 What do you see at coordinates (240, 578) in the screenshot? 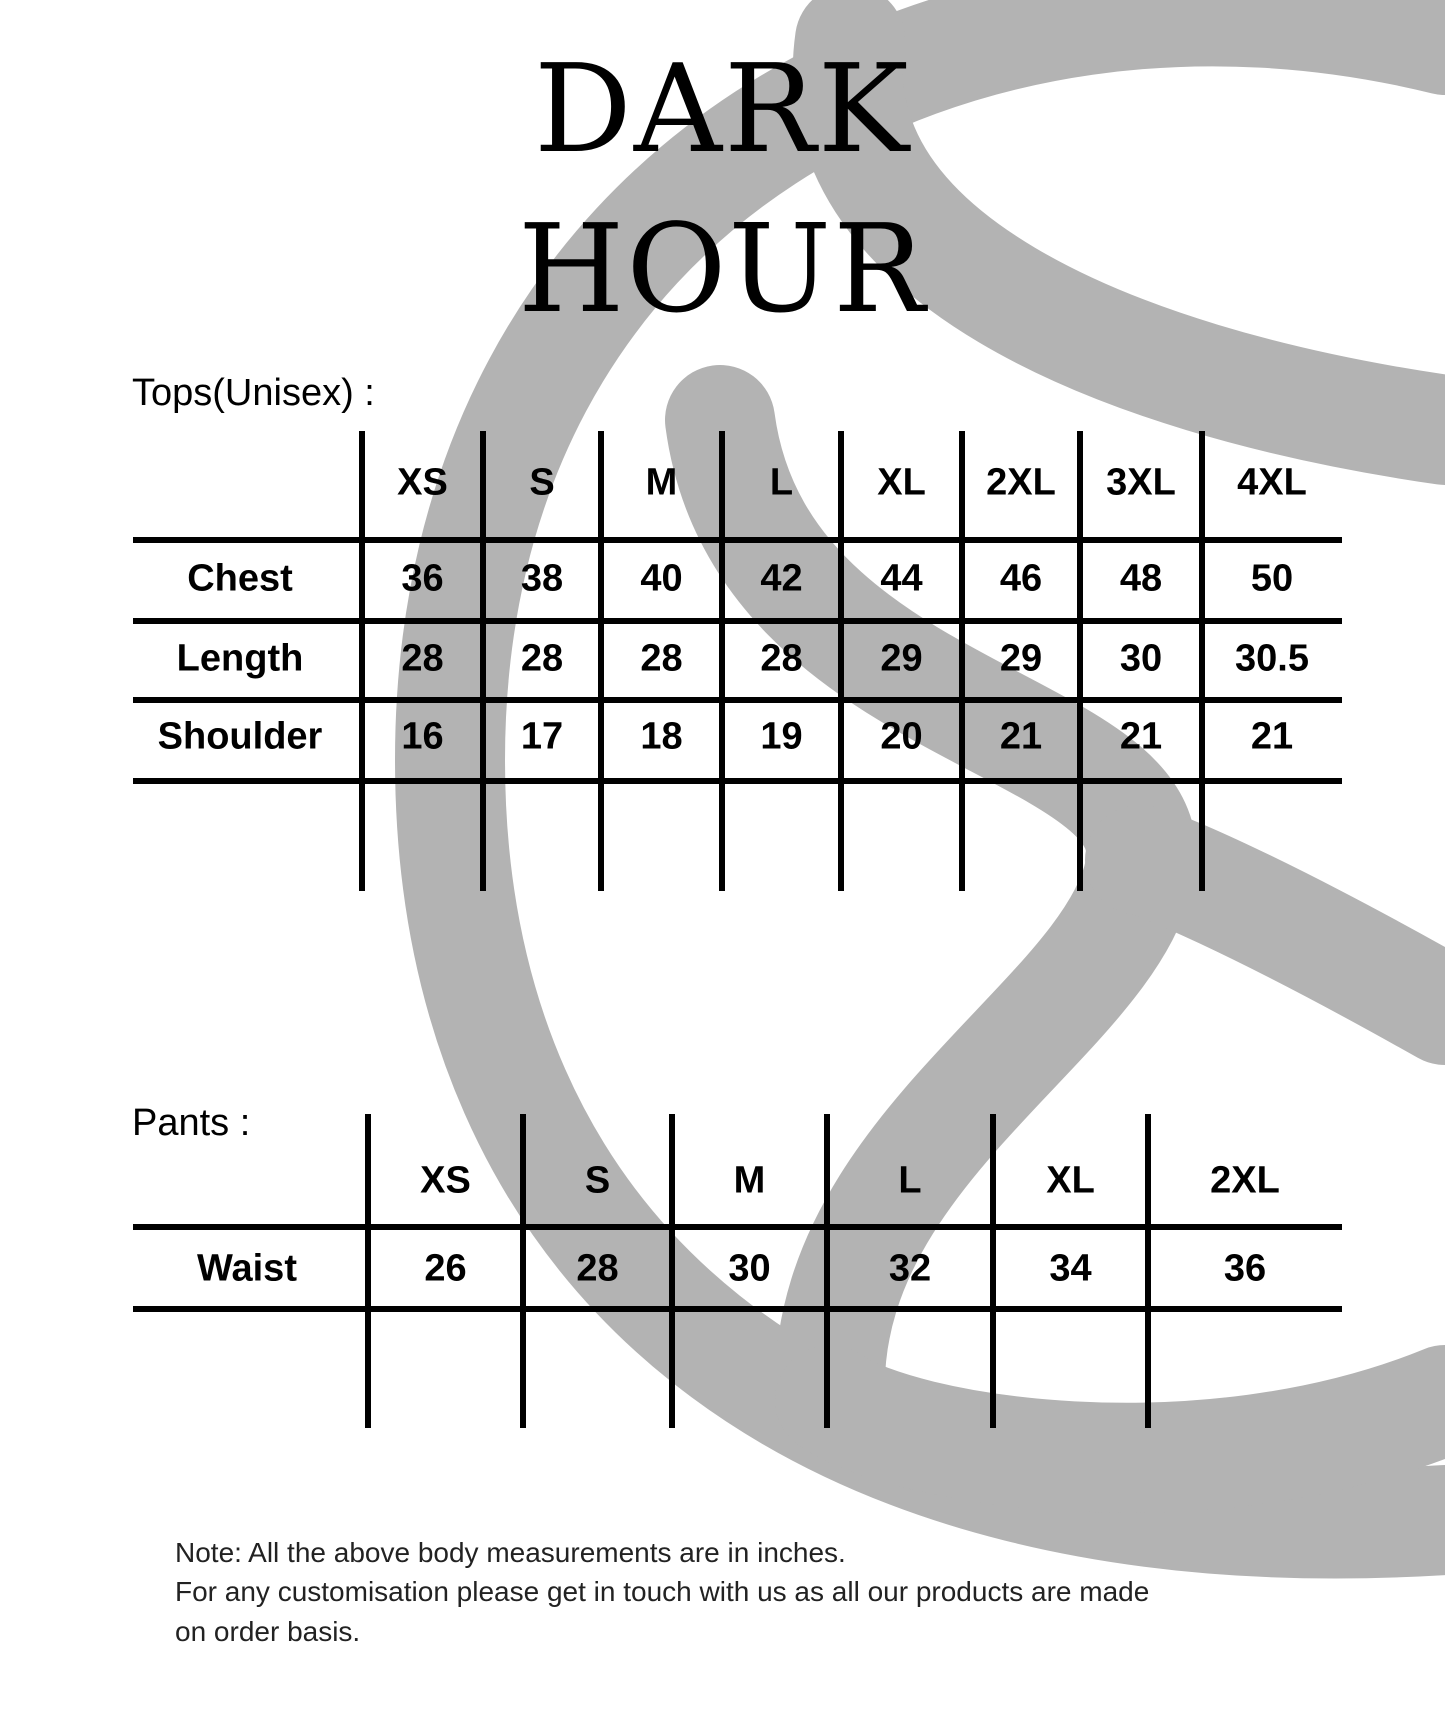
I see `row-label: Chest` at bounding box center [240, 578].